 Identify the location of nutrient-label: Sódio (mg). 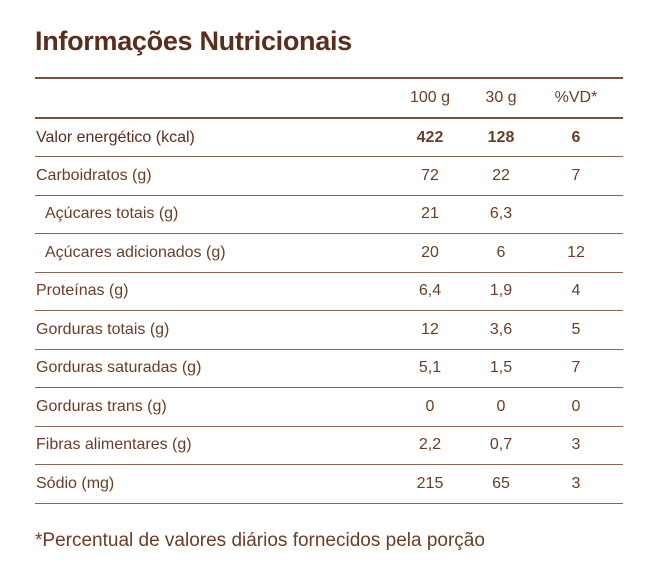
(75, 483).